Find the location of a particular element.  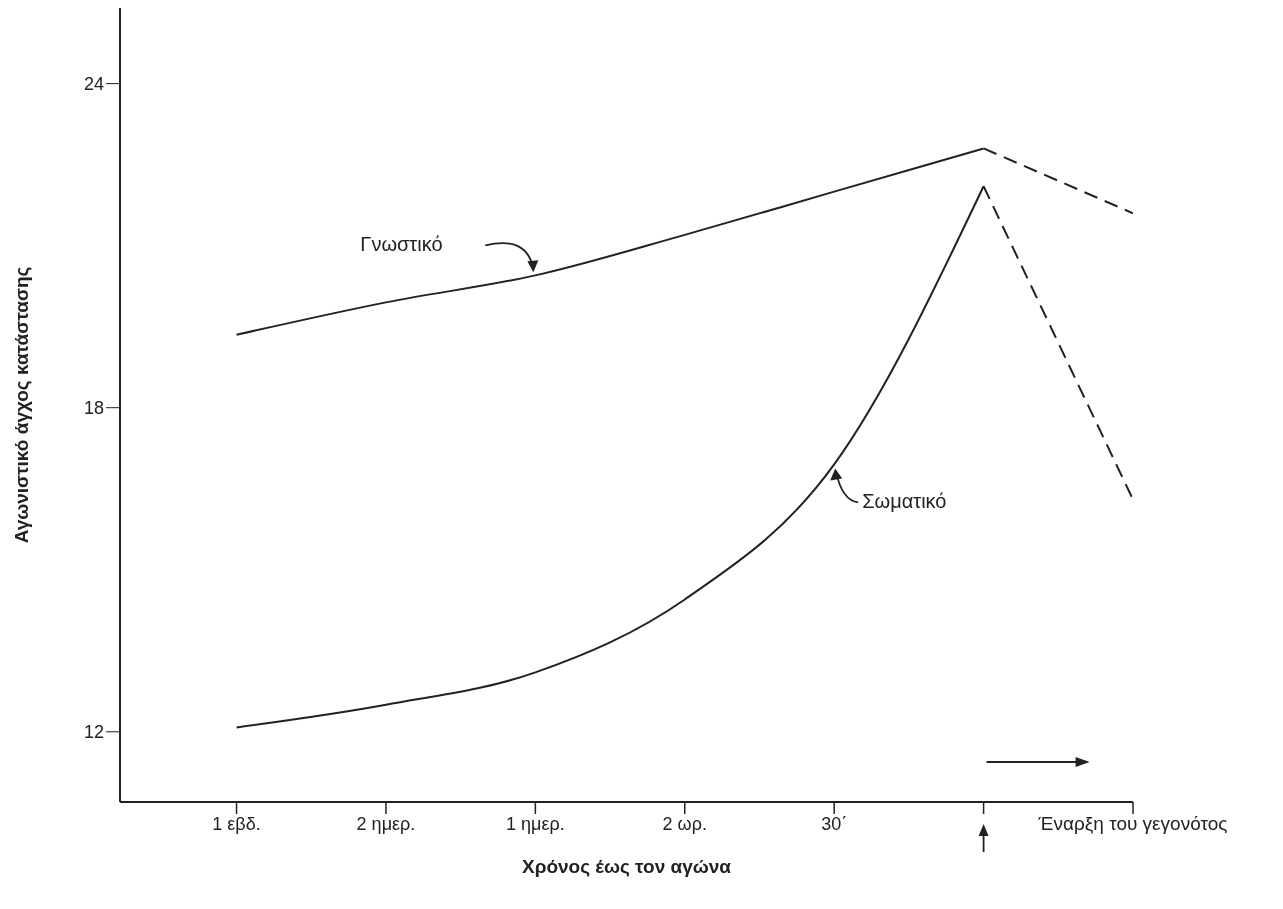

x-tick-label: Έναρξη του γεγονότος is located at coordinates (1132, 823).